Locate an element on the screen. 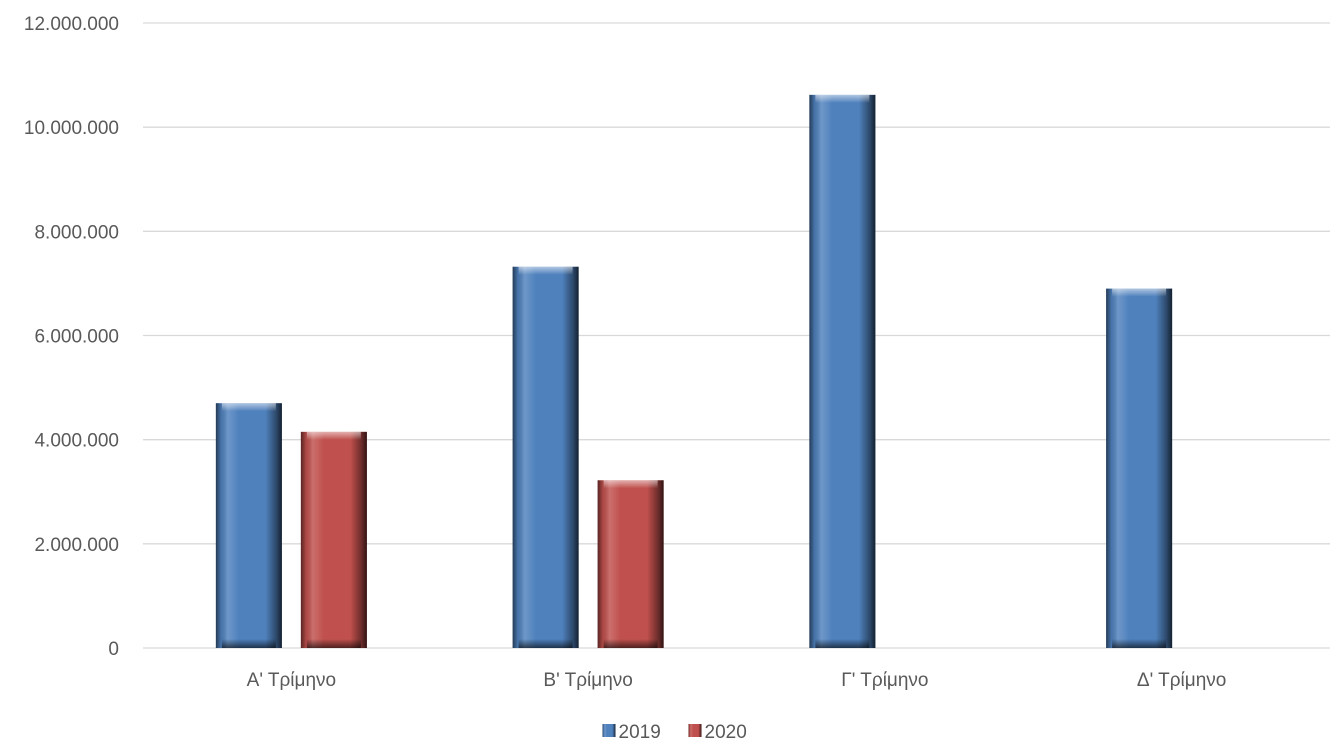 This screenshot has height=747, width=1337. x-tick-label: Γ' Τρίμηνο is located at coordinates (884, 680).